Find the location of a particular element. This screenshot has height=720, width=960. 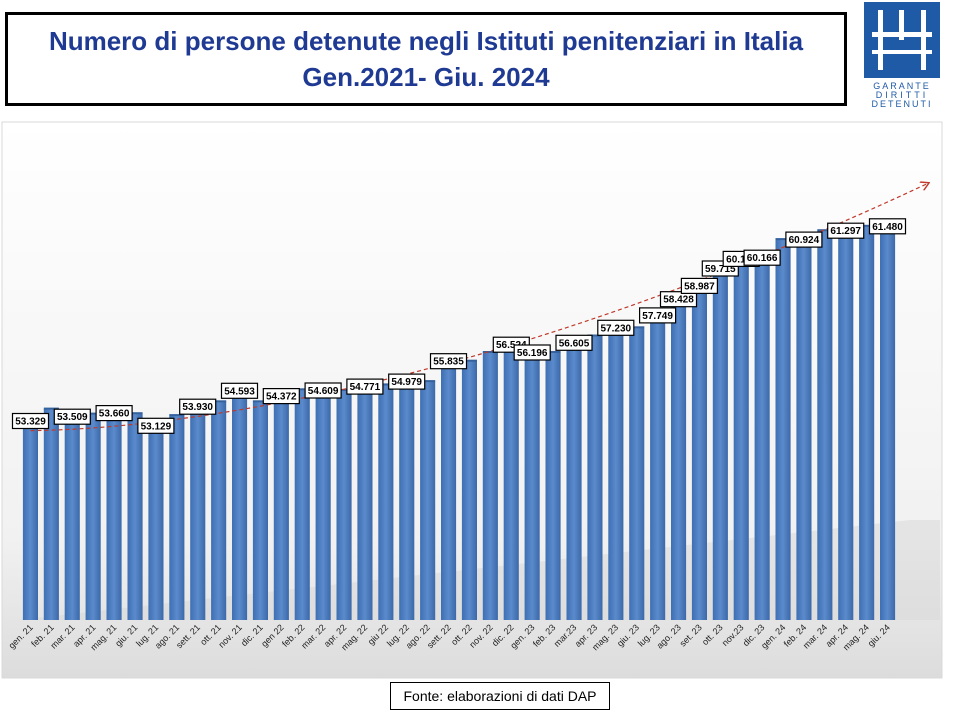

data-label-40: 61.297 is located at coordinates (846, 230).